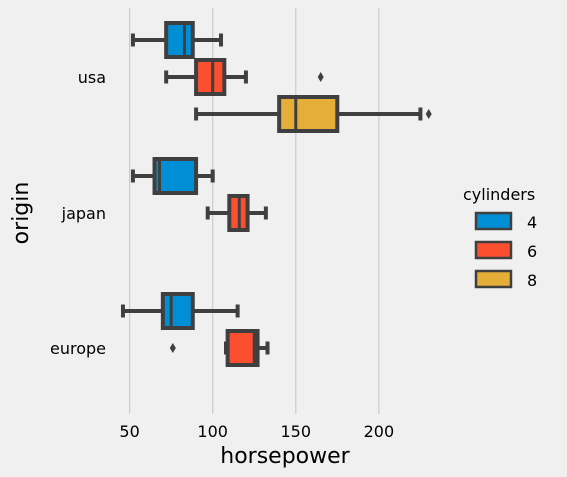 This screenshot has height=477, width=567. I want to click on y-tick-label: europe, so click(78, 348).